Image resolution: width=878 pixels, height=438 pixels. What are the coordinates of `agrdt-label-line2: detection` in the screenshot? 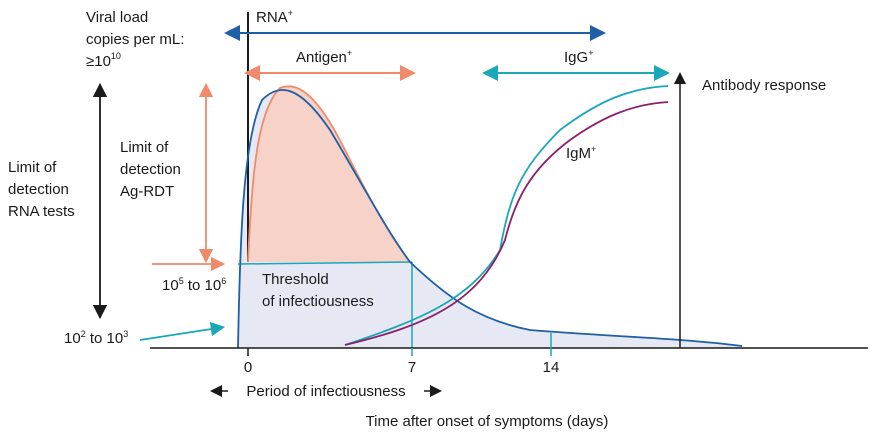 It's located at (150, 169).